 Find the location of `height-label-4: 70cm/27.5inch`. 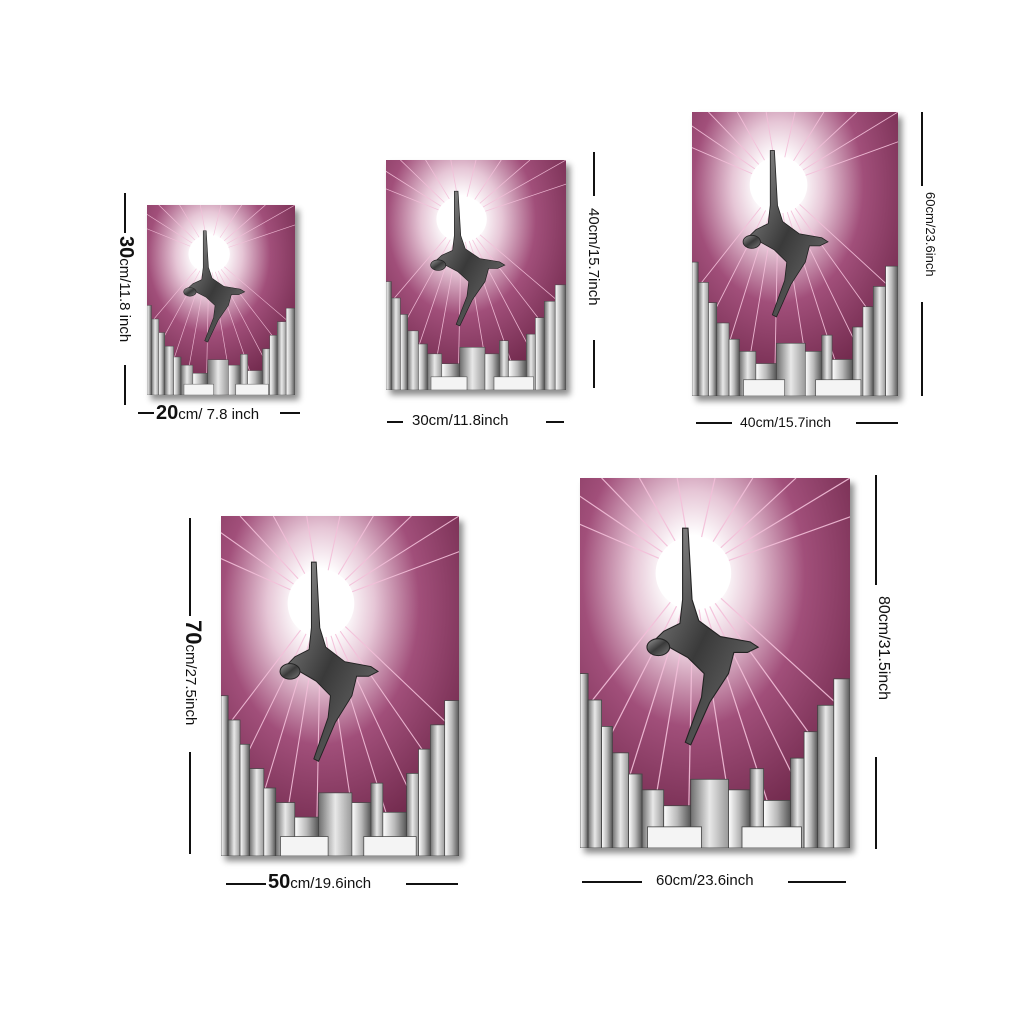

height-label-4: 70cm/27.5inch is located at coordinates (193, 672).